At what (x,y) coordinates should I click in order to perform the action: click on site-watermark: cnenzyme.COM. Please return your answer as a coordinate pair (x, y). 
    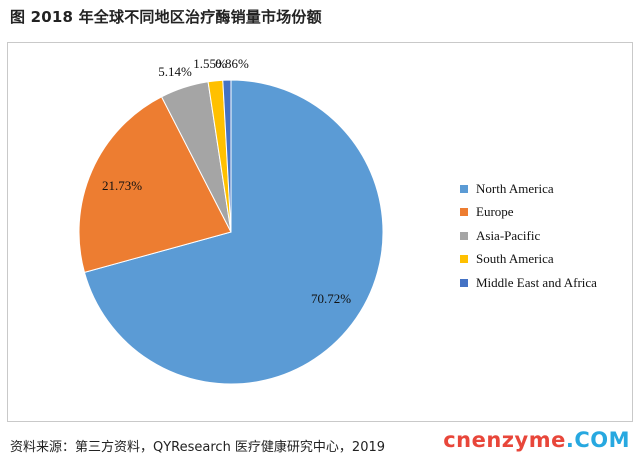
    Looking at the image, I should click on (536, 440).